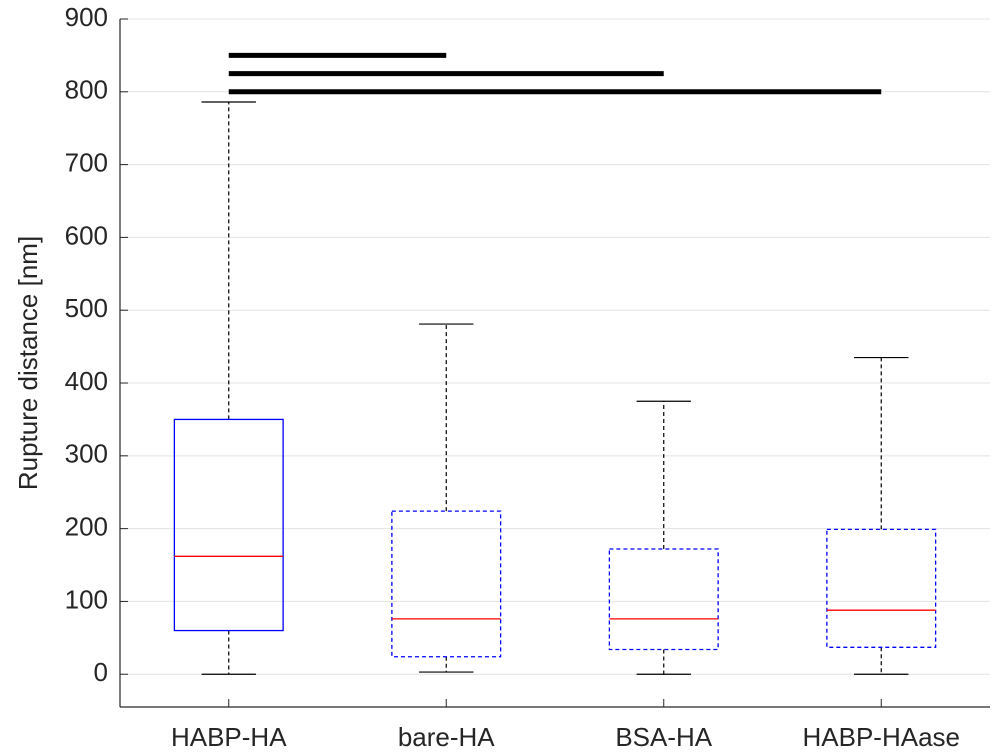  I want to click on y-tick-label: 600, so click(86, 235).